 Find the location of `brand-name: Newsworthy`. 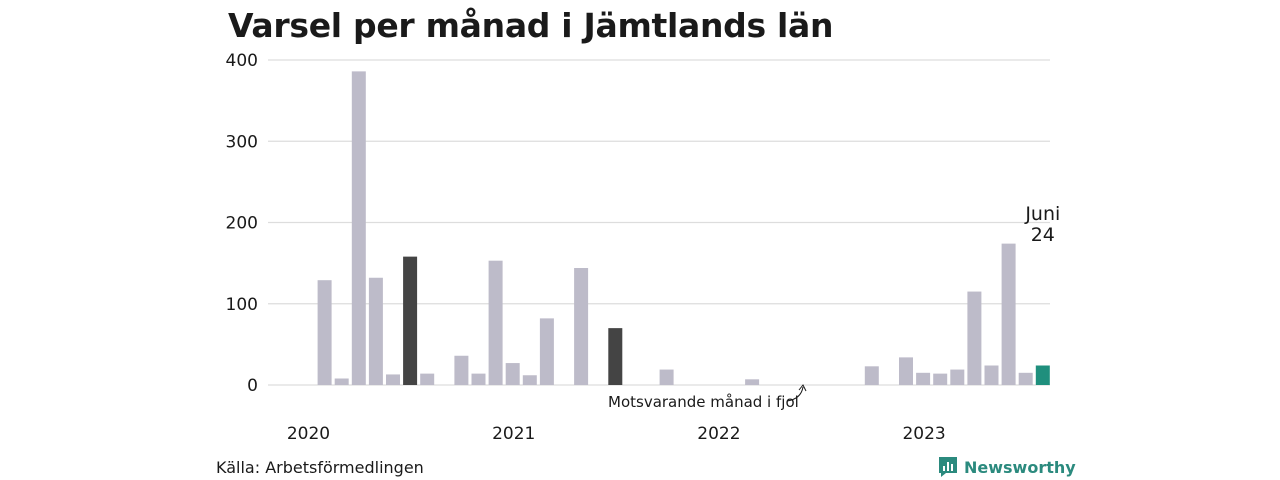

brand-name: Newsworthy is located at coordinates (1020, 467).